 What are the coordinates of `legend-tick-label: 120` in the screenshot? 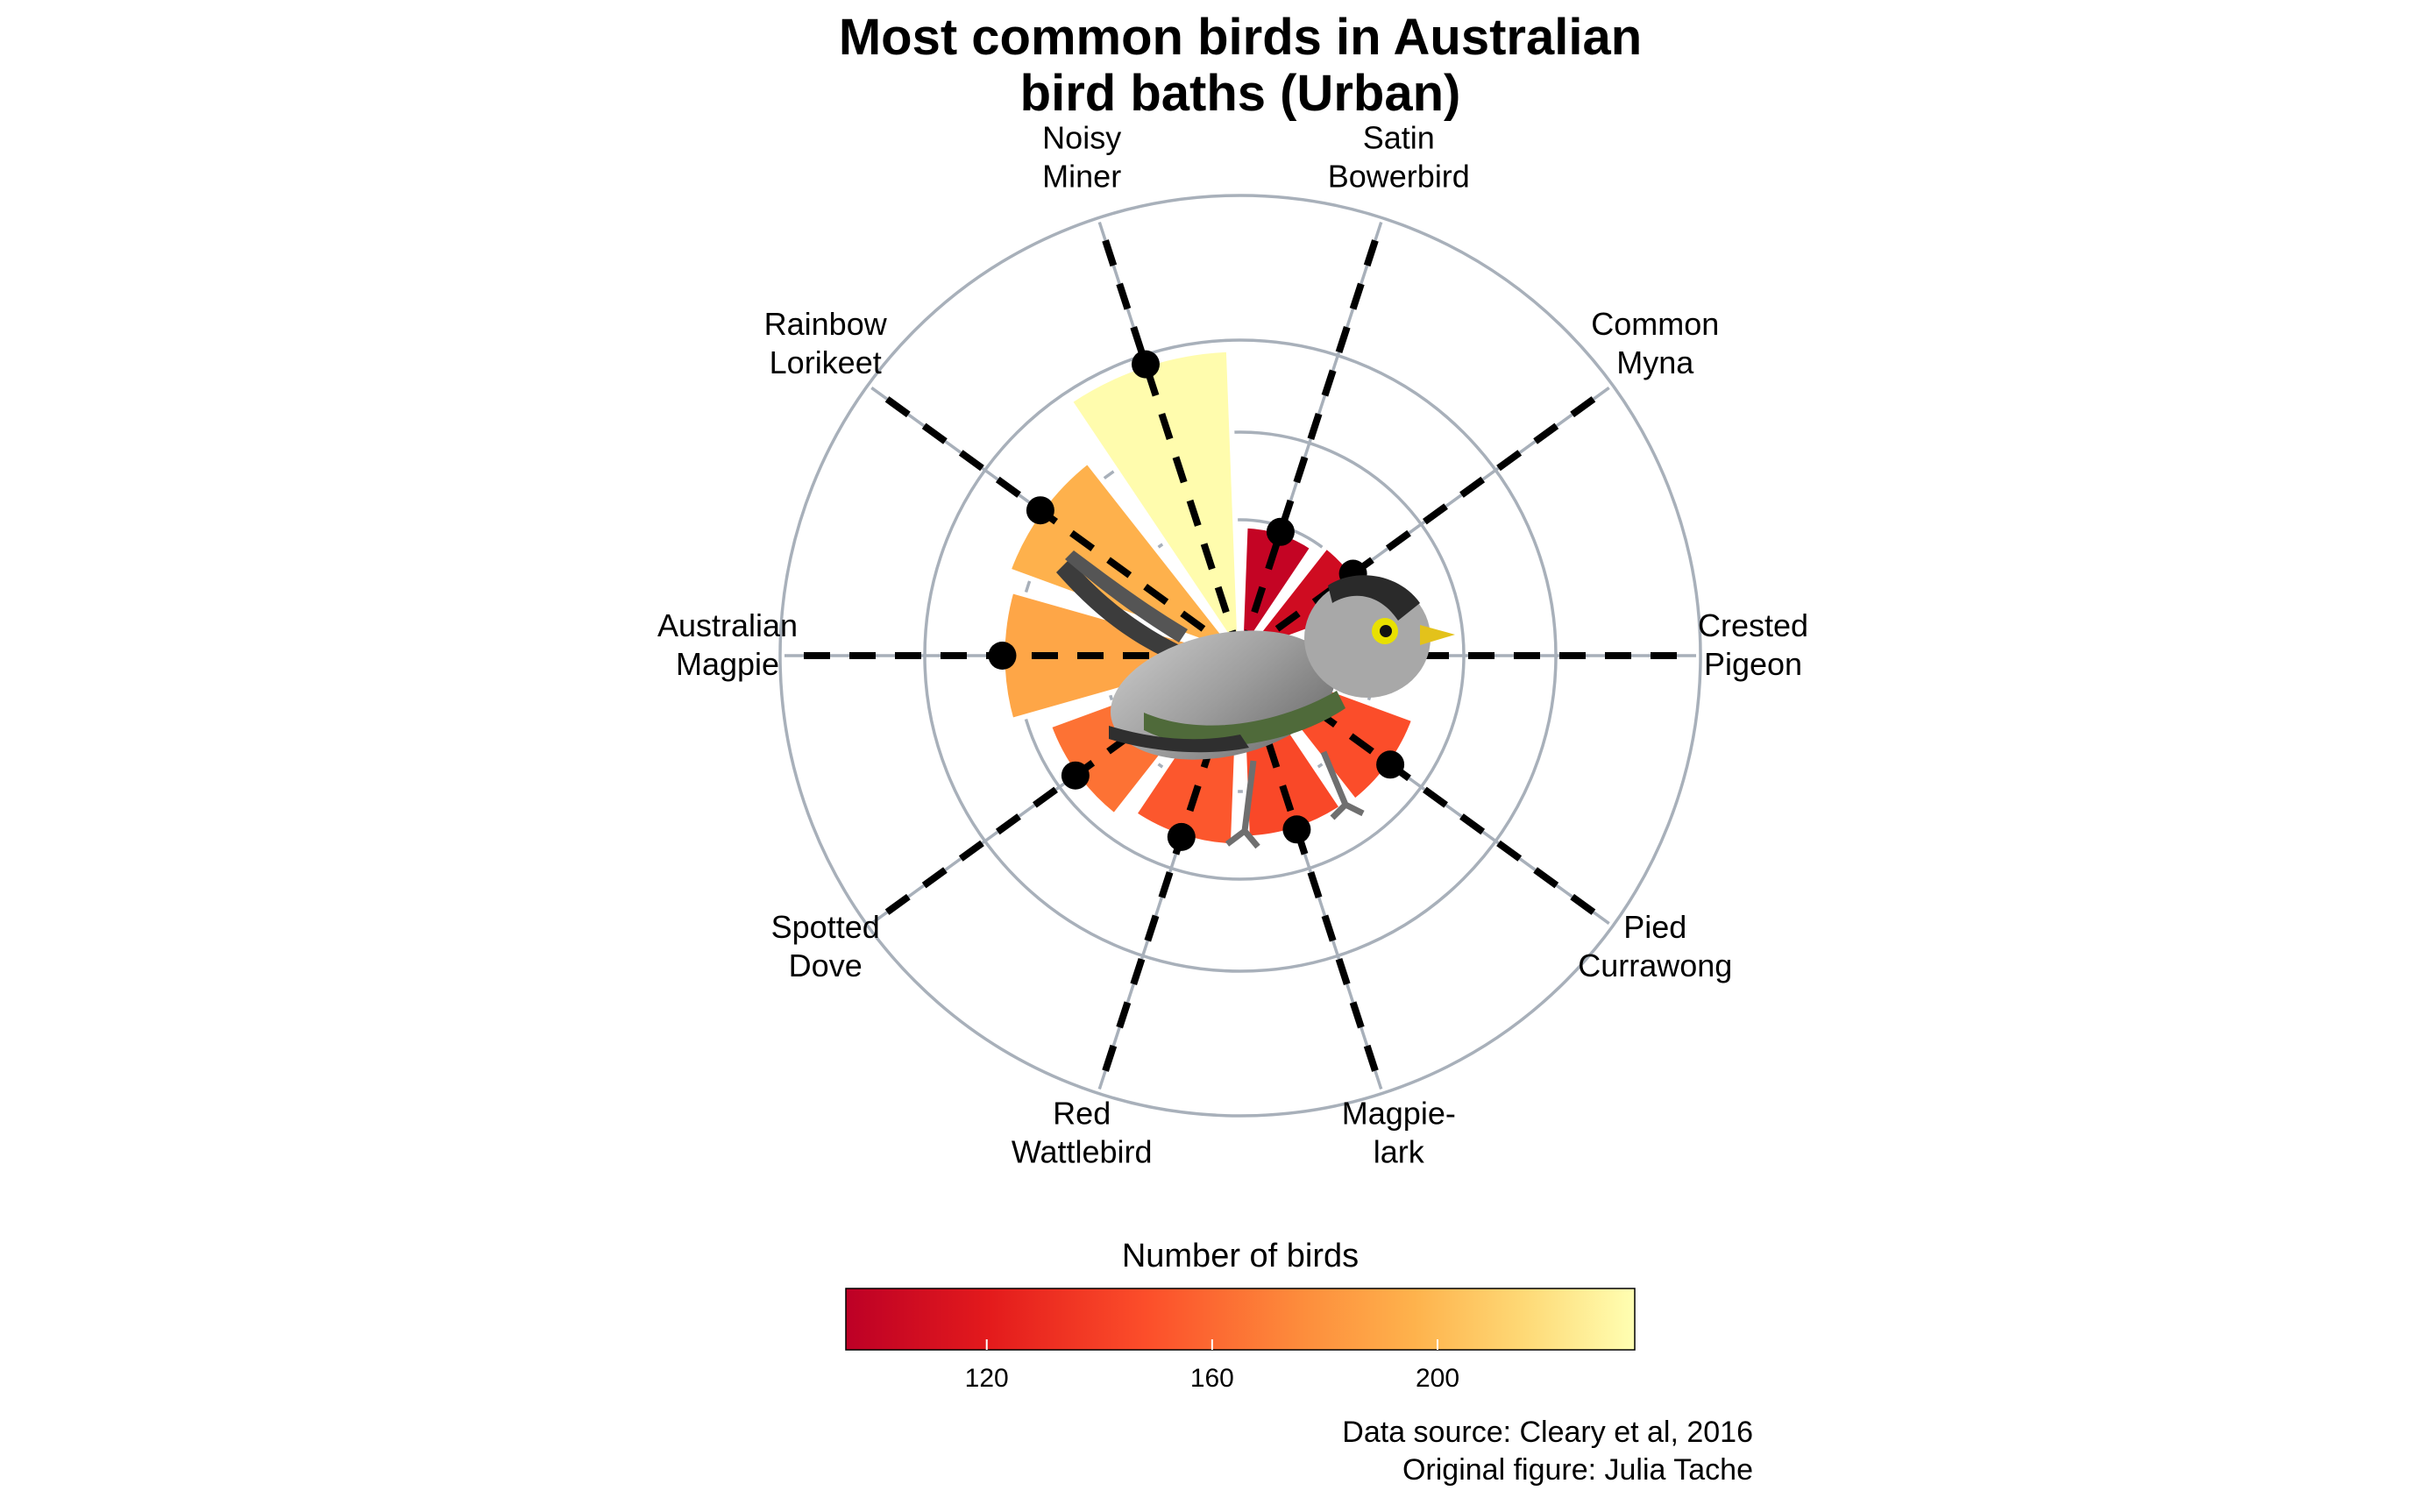 It's located at (987, 1378).